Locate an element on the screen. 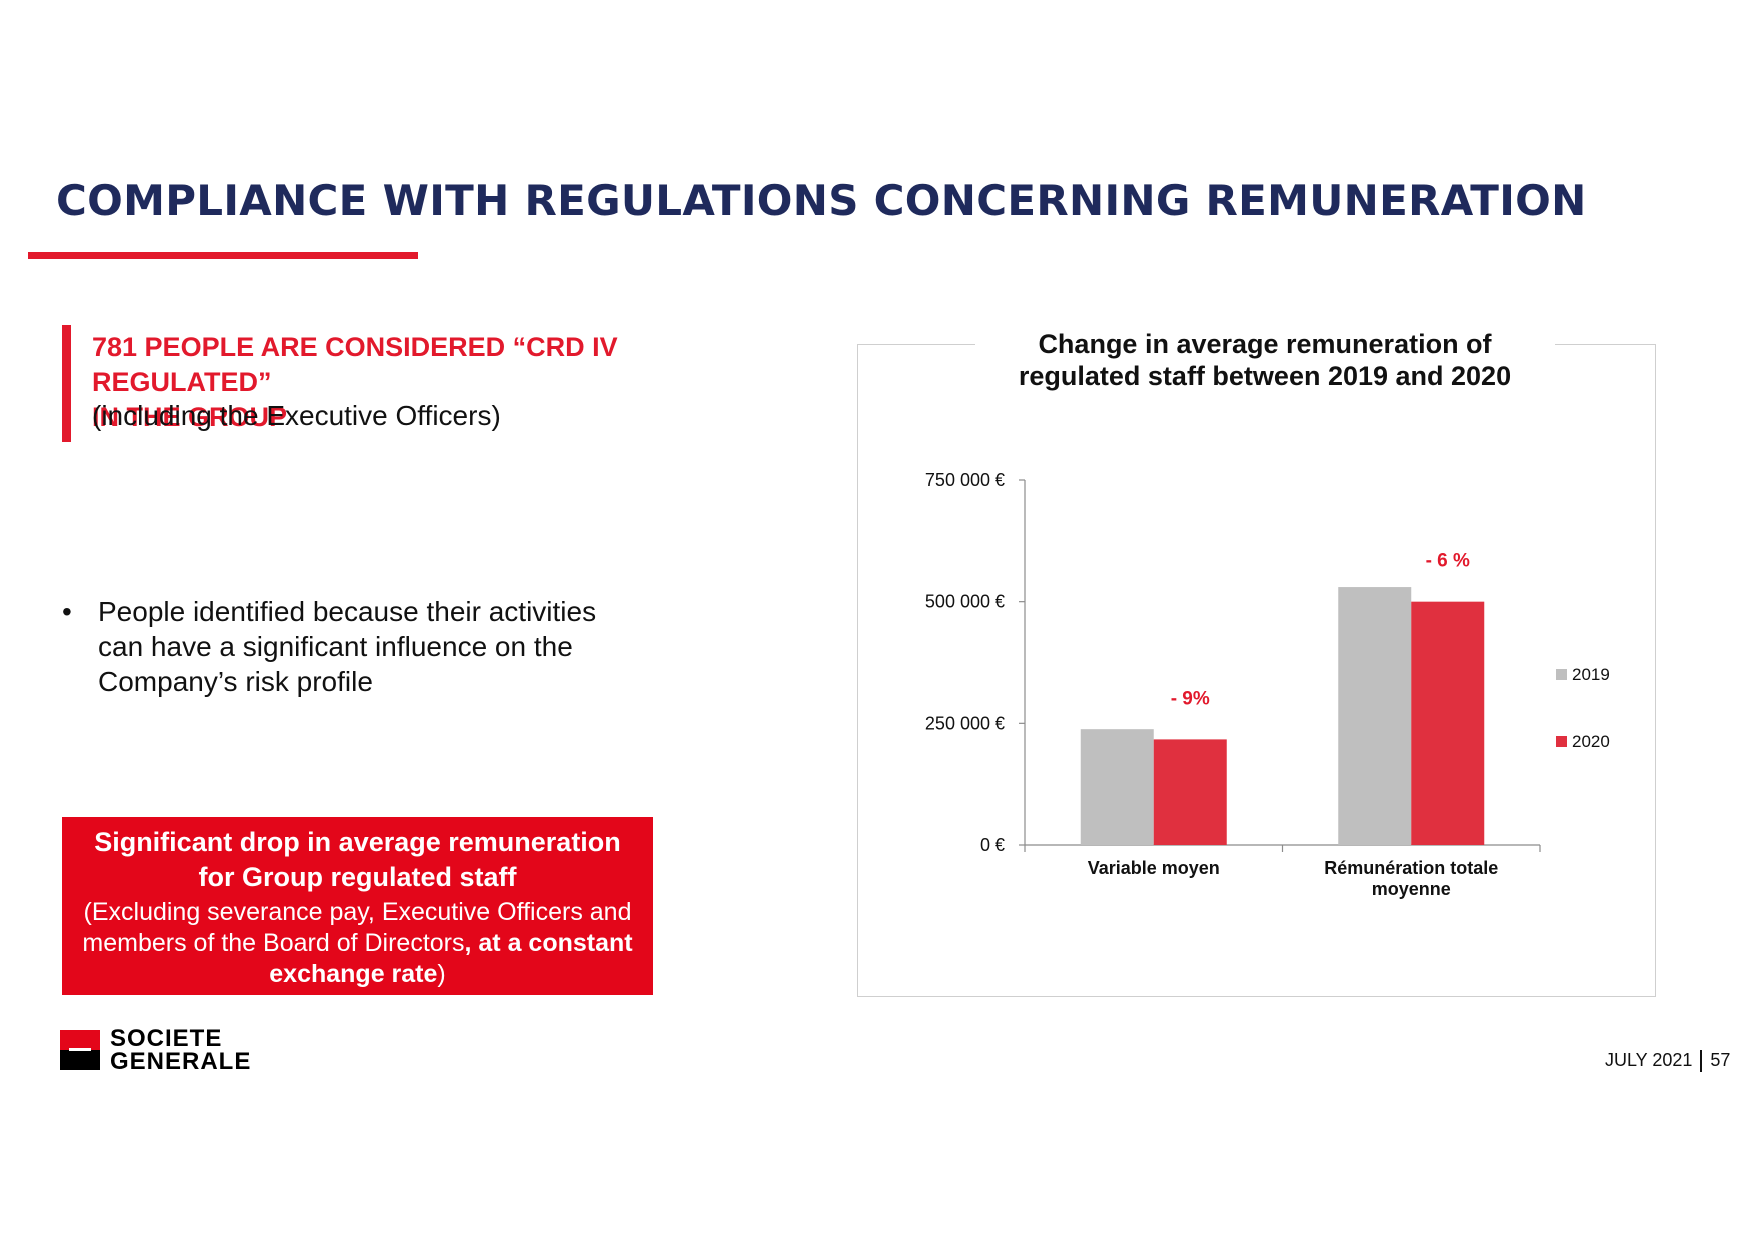 The image size is (1754, 1240). x-category-label: Variable moyen is located at coordinates (1154, 868).